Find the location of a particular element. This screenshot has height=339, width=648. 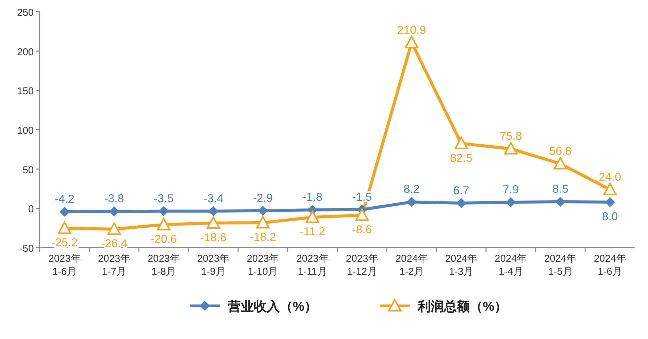

x-tick-label: 2023年 1-11月 is located at coordinates (312, 265).